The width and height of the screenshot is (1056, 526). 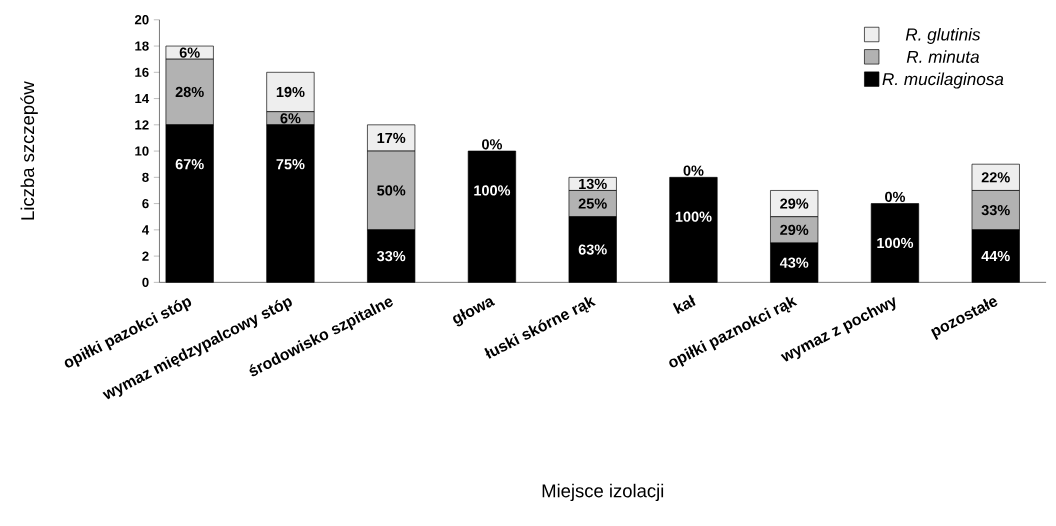 What do you see at coordinates (593, 183) in the screenshot?
I see `annotation: 13%` at bounding box center [593, 183].